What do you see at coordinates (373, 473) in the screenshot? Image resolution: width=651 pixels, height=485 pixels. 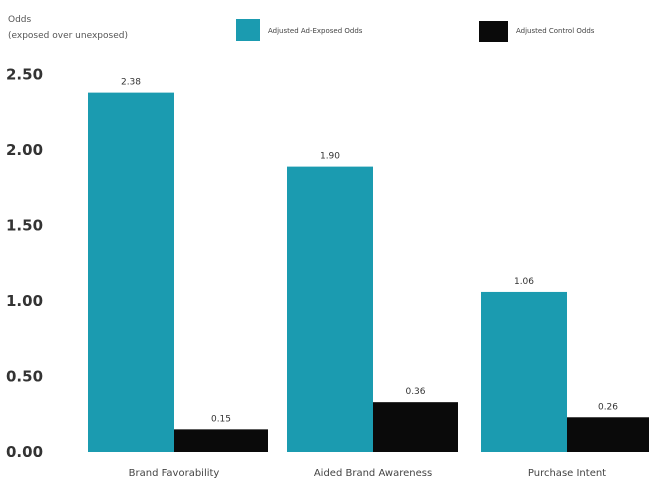 I see `category-label: Aided Brand Awareness` at bounding box center [373, 473].